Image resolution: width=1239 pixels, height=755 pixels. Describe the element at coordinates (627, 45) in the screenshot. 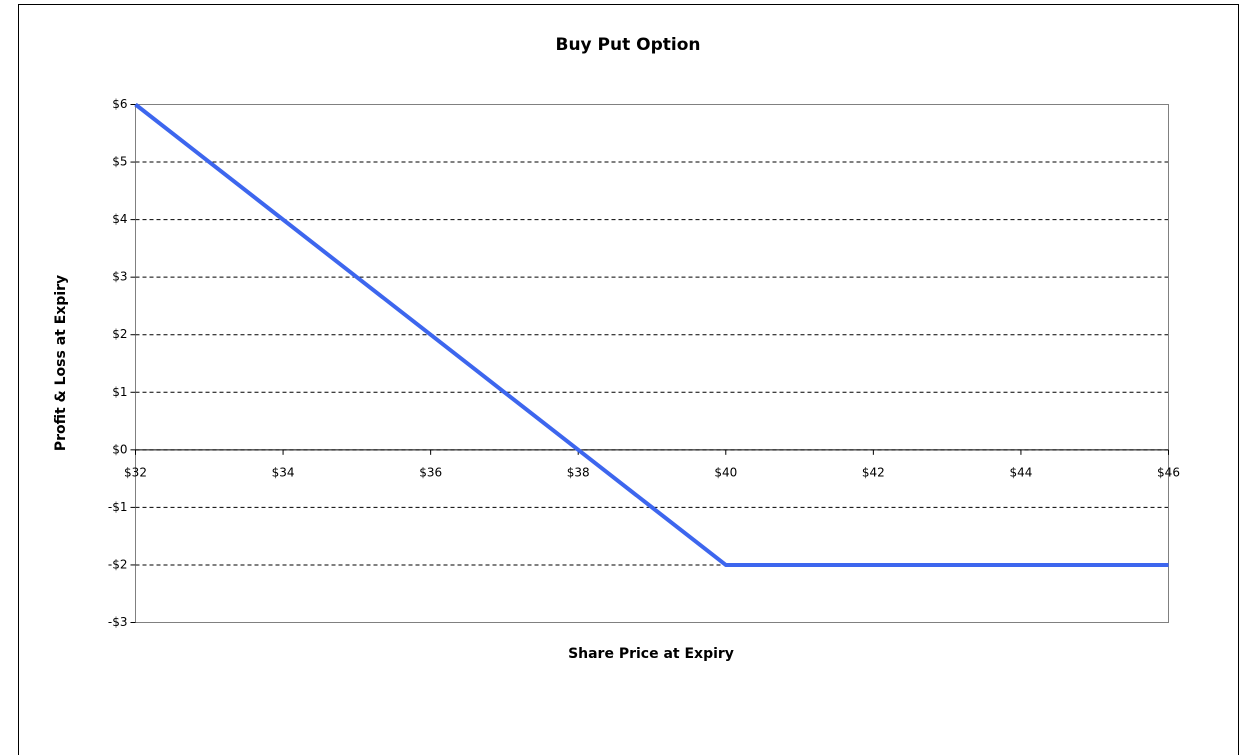

I see `chart-title: Buy Put Option` at that location.